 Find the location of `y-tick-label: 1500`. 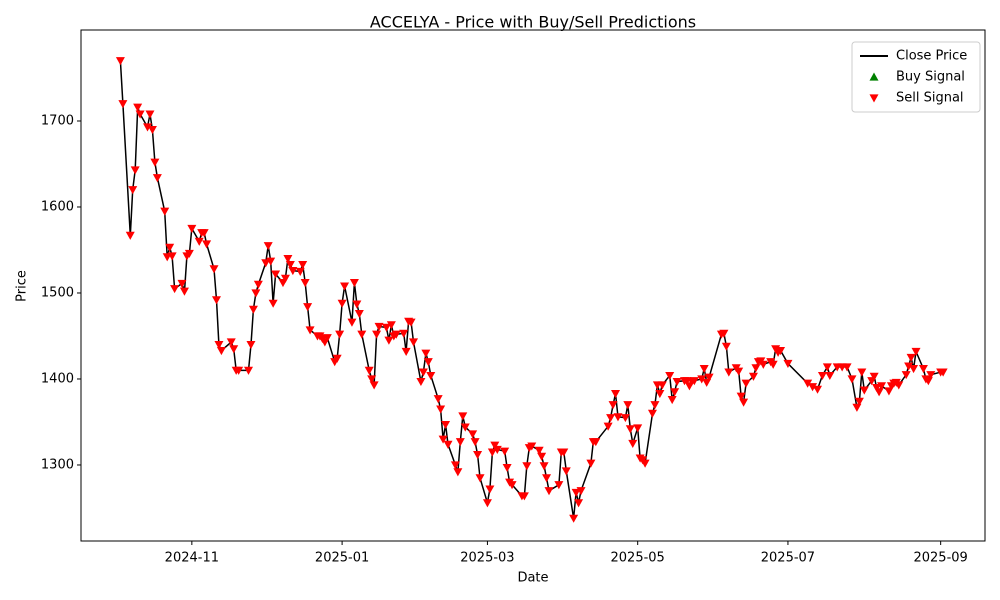

y-tick-label: 1500 is located at coordinates (57, 292).